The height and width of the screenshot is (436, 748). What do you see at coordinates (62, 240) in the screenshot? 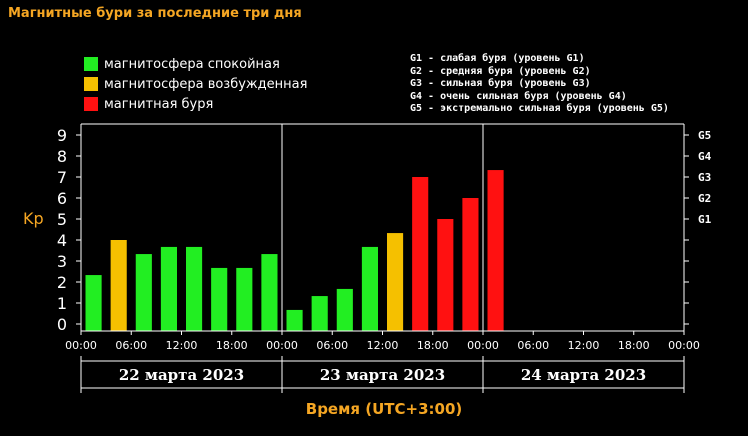
I see `y-tick-label: 4` at bounding box center [62, 240].